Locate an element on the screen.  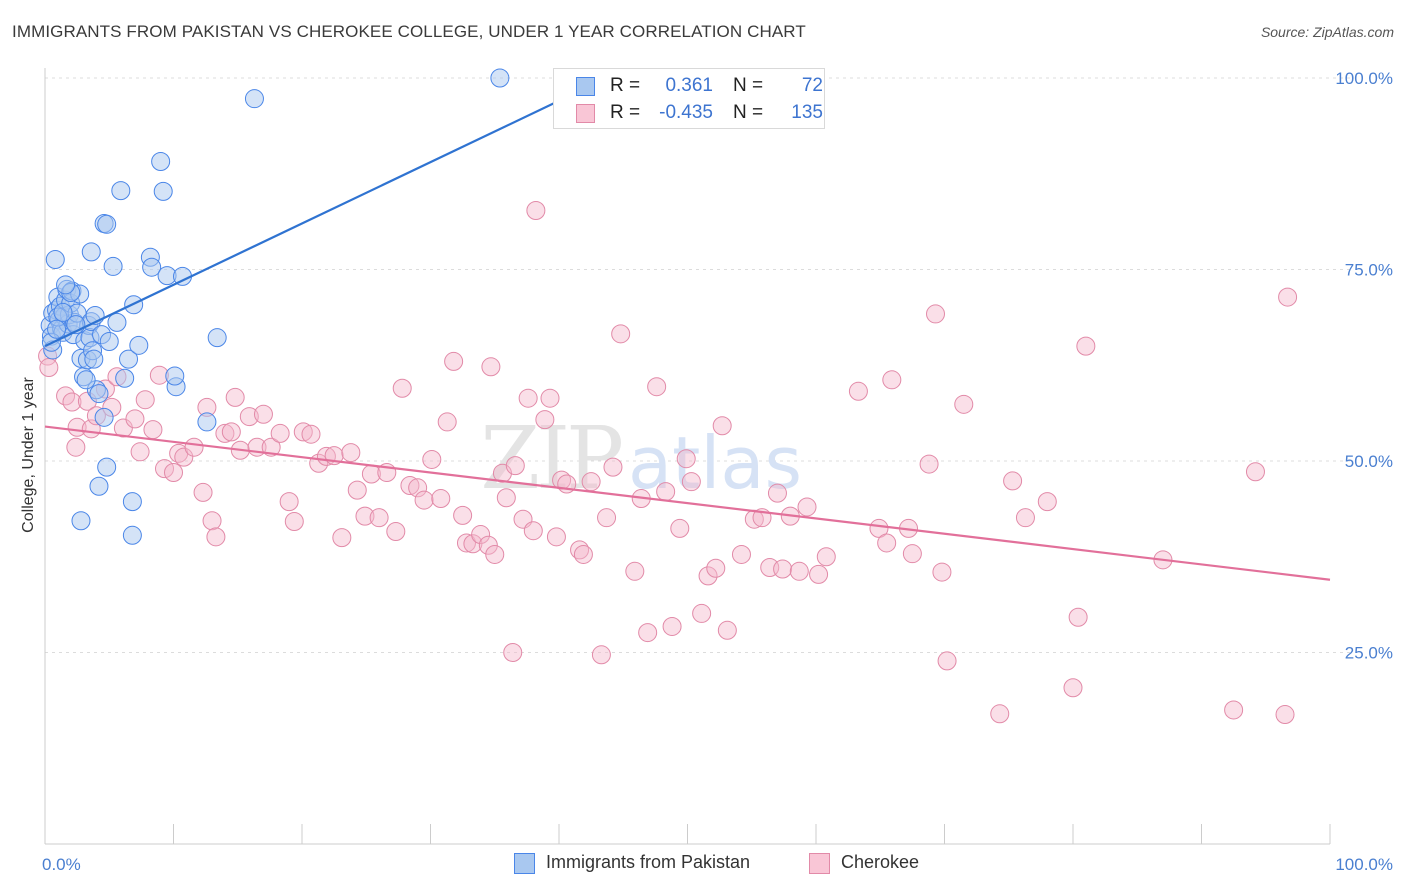
legend-n-label: N = is located at coordinates (748, 112).